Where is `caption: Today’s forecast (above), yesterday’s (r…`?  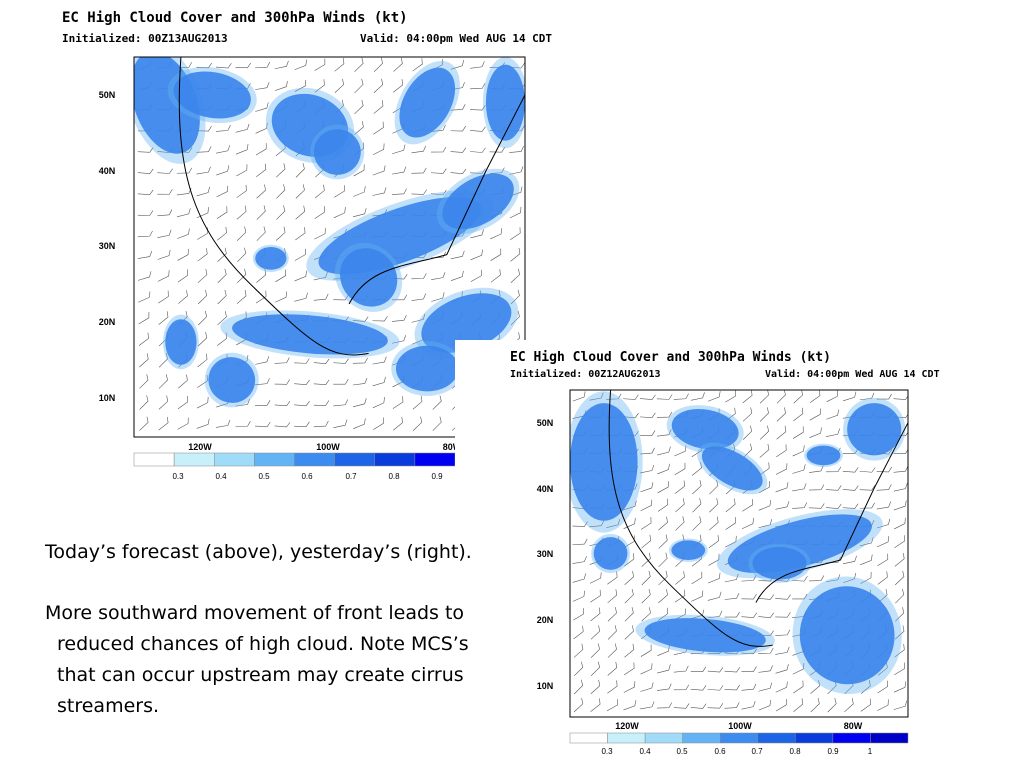
caption: Today’s forecast (above), yesterday’s (r… is located at coordinates (258, 552).